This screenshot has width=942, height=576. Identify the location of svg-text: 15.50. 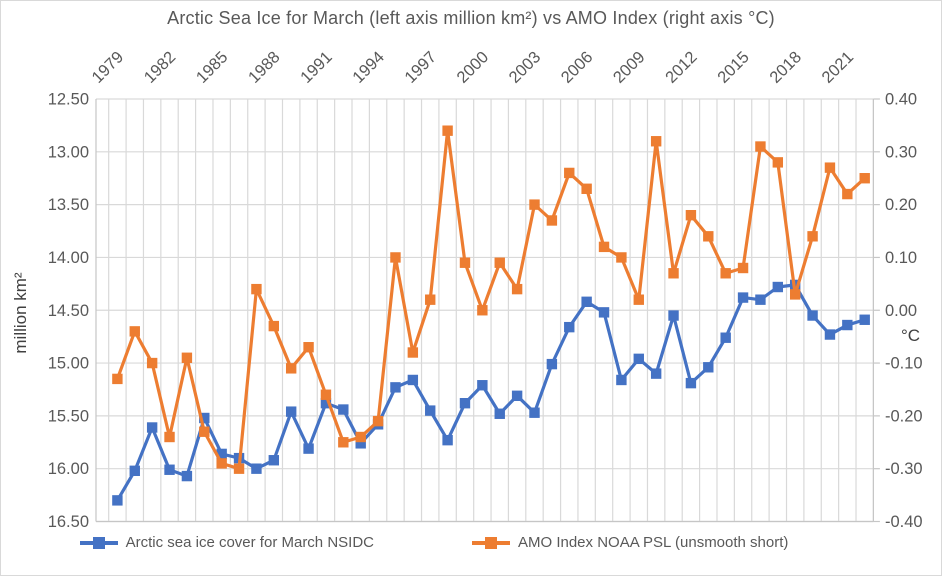
(68, 416).